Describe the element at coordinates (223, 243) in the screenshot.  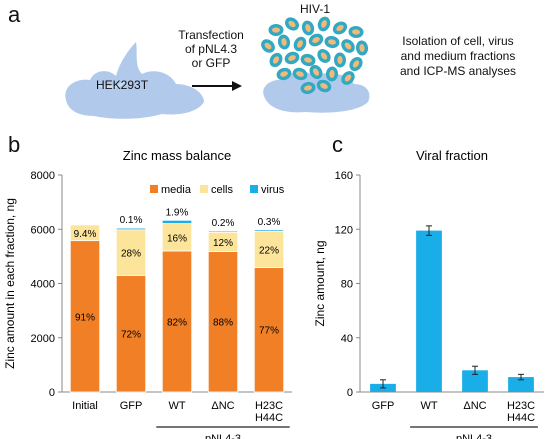
I see `chart-b-data-label: 12%` at that location.